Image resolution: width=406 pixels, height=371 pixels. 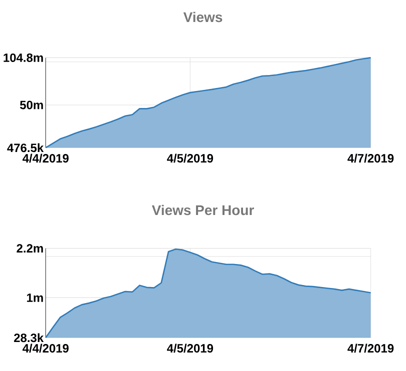 What do you see at coordinates (29, 337) in the screenshot?
I see `y-tick-label: 28.3k` at bounding box center [29, 337].